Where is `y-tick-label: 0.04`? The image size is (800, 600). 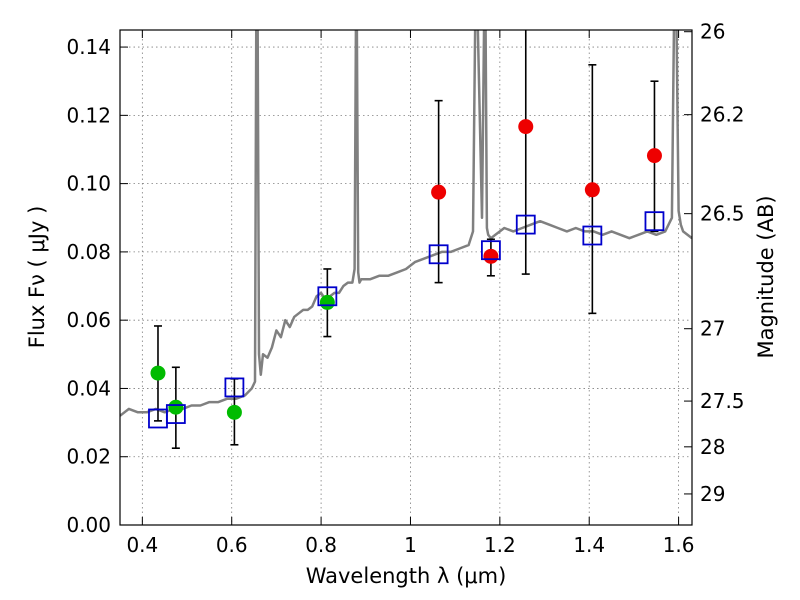
y-tick-label: 0.04 is located at coordinates (88, 388).